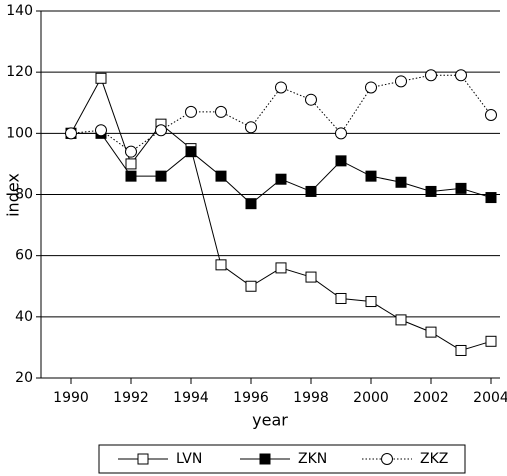 The height and width of the screenshot is (476, 507). What do you see at coordinates (24, 256) in the screenshot?
I see `y-tick-label: 60` at bounding box center [24, 256].